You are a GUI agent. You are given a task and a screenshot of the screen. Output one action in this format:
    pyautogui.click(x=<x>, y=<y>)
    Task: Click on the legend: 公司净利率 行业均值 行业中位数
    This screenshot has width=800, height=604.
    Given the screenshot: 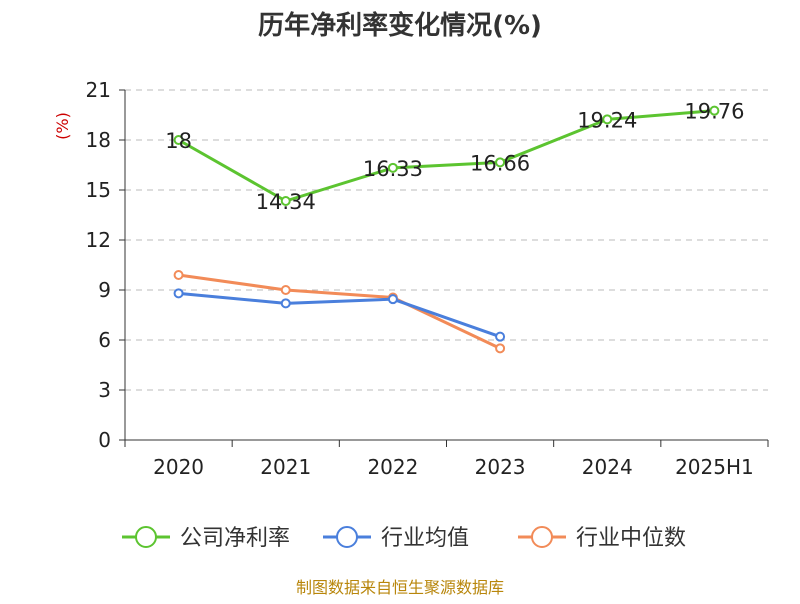 What is the action you would take?
    pyautogui.click(x=404, y=538)
    